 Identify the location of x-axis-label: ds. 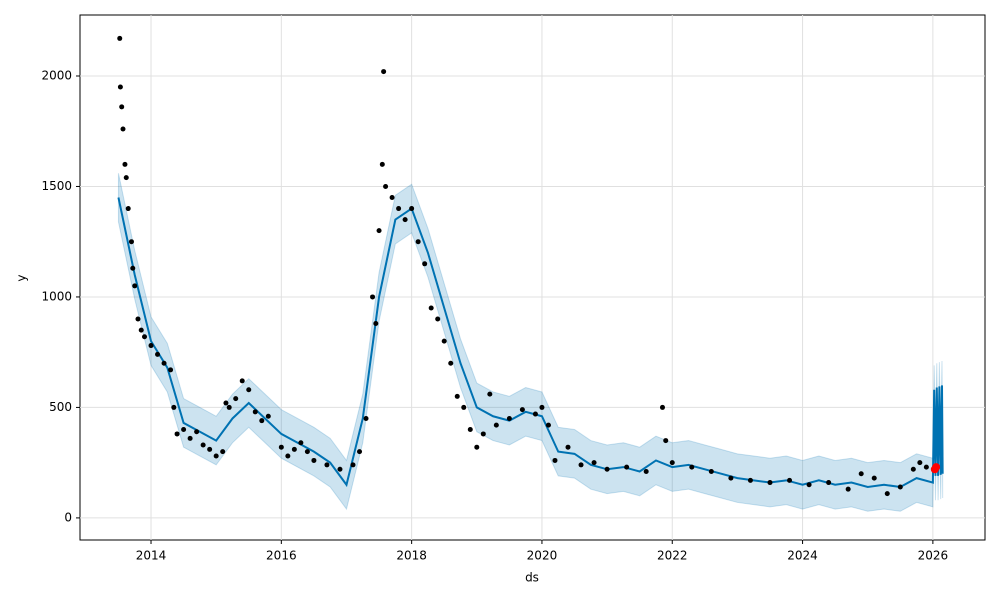
(532, 578).